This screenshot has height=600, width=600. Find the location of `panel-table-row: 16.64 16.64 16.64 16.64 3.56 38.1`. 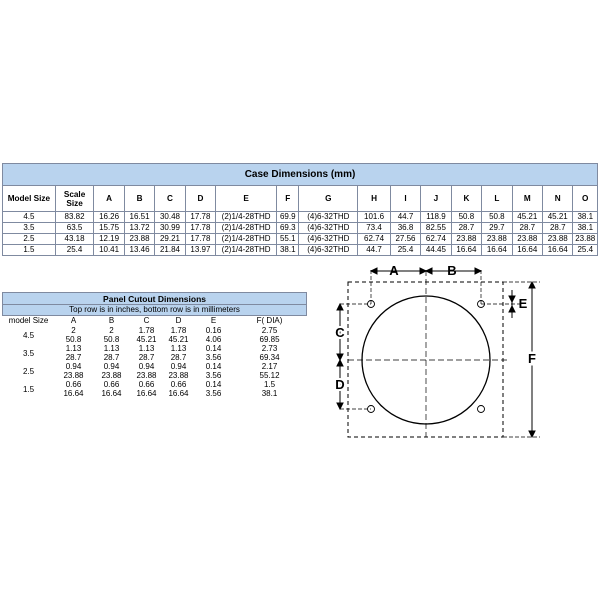

panel-table-row: 16.64 16.64 16.64 16.64 3.56 38.1 is located at coordinates (155, 393).